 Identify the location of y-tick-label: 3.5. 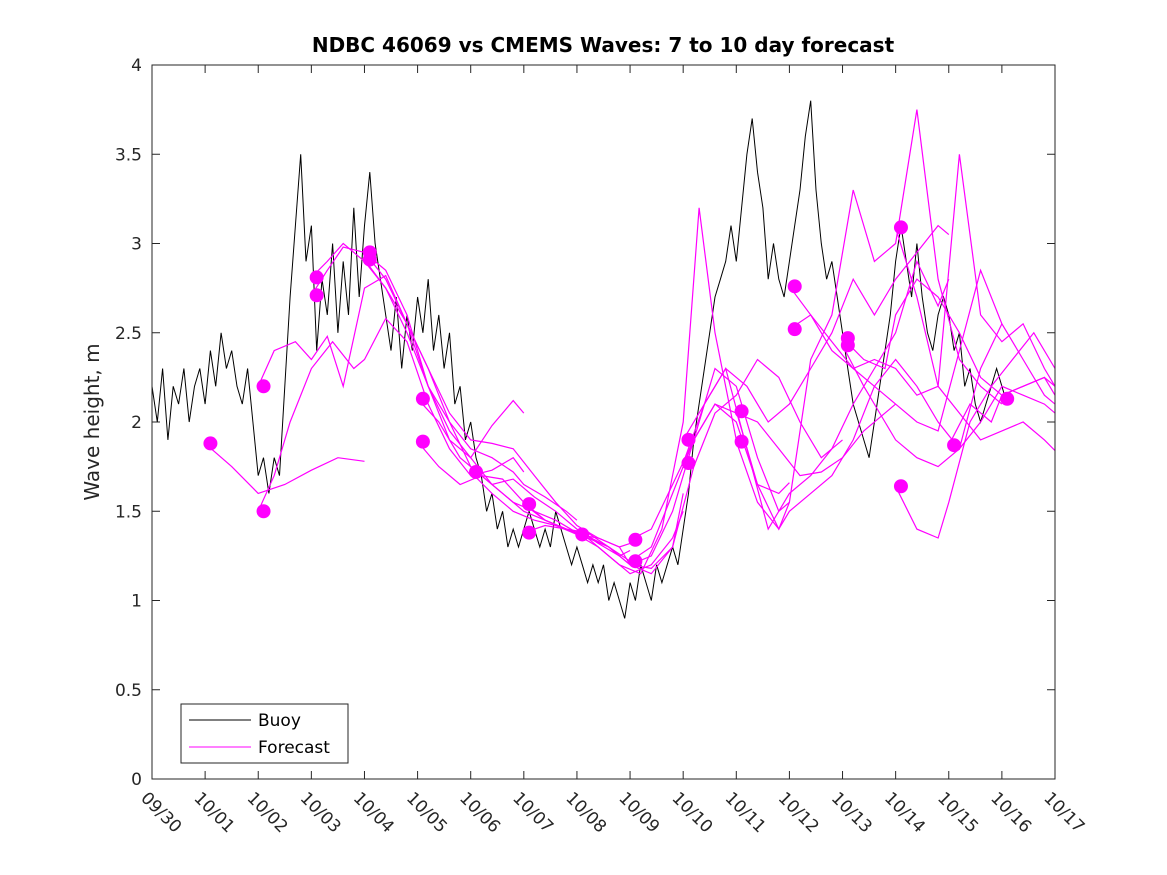
(128, 155).